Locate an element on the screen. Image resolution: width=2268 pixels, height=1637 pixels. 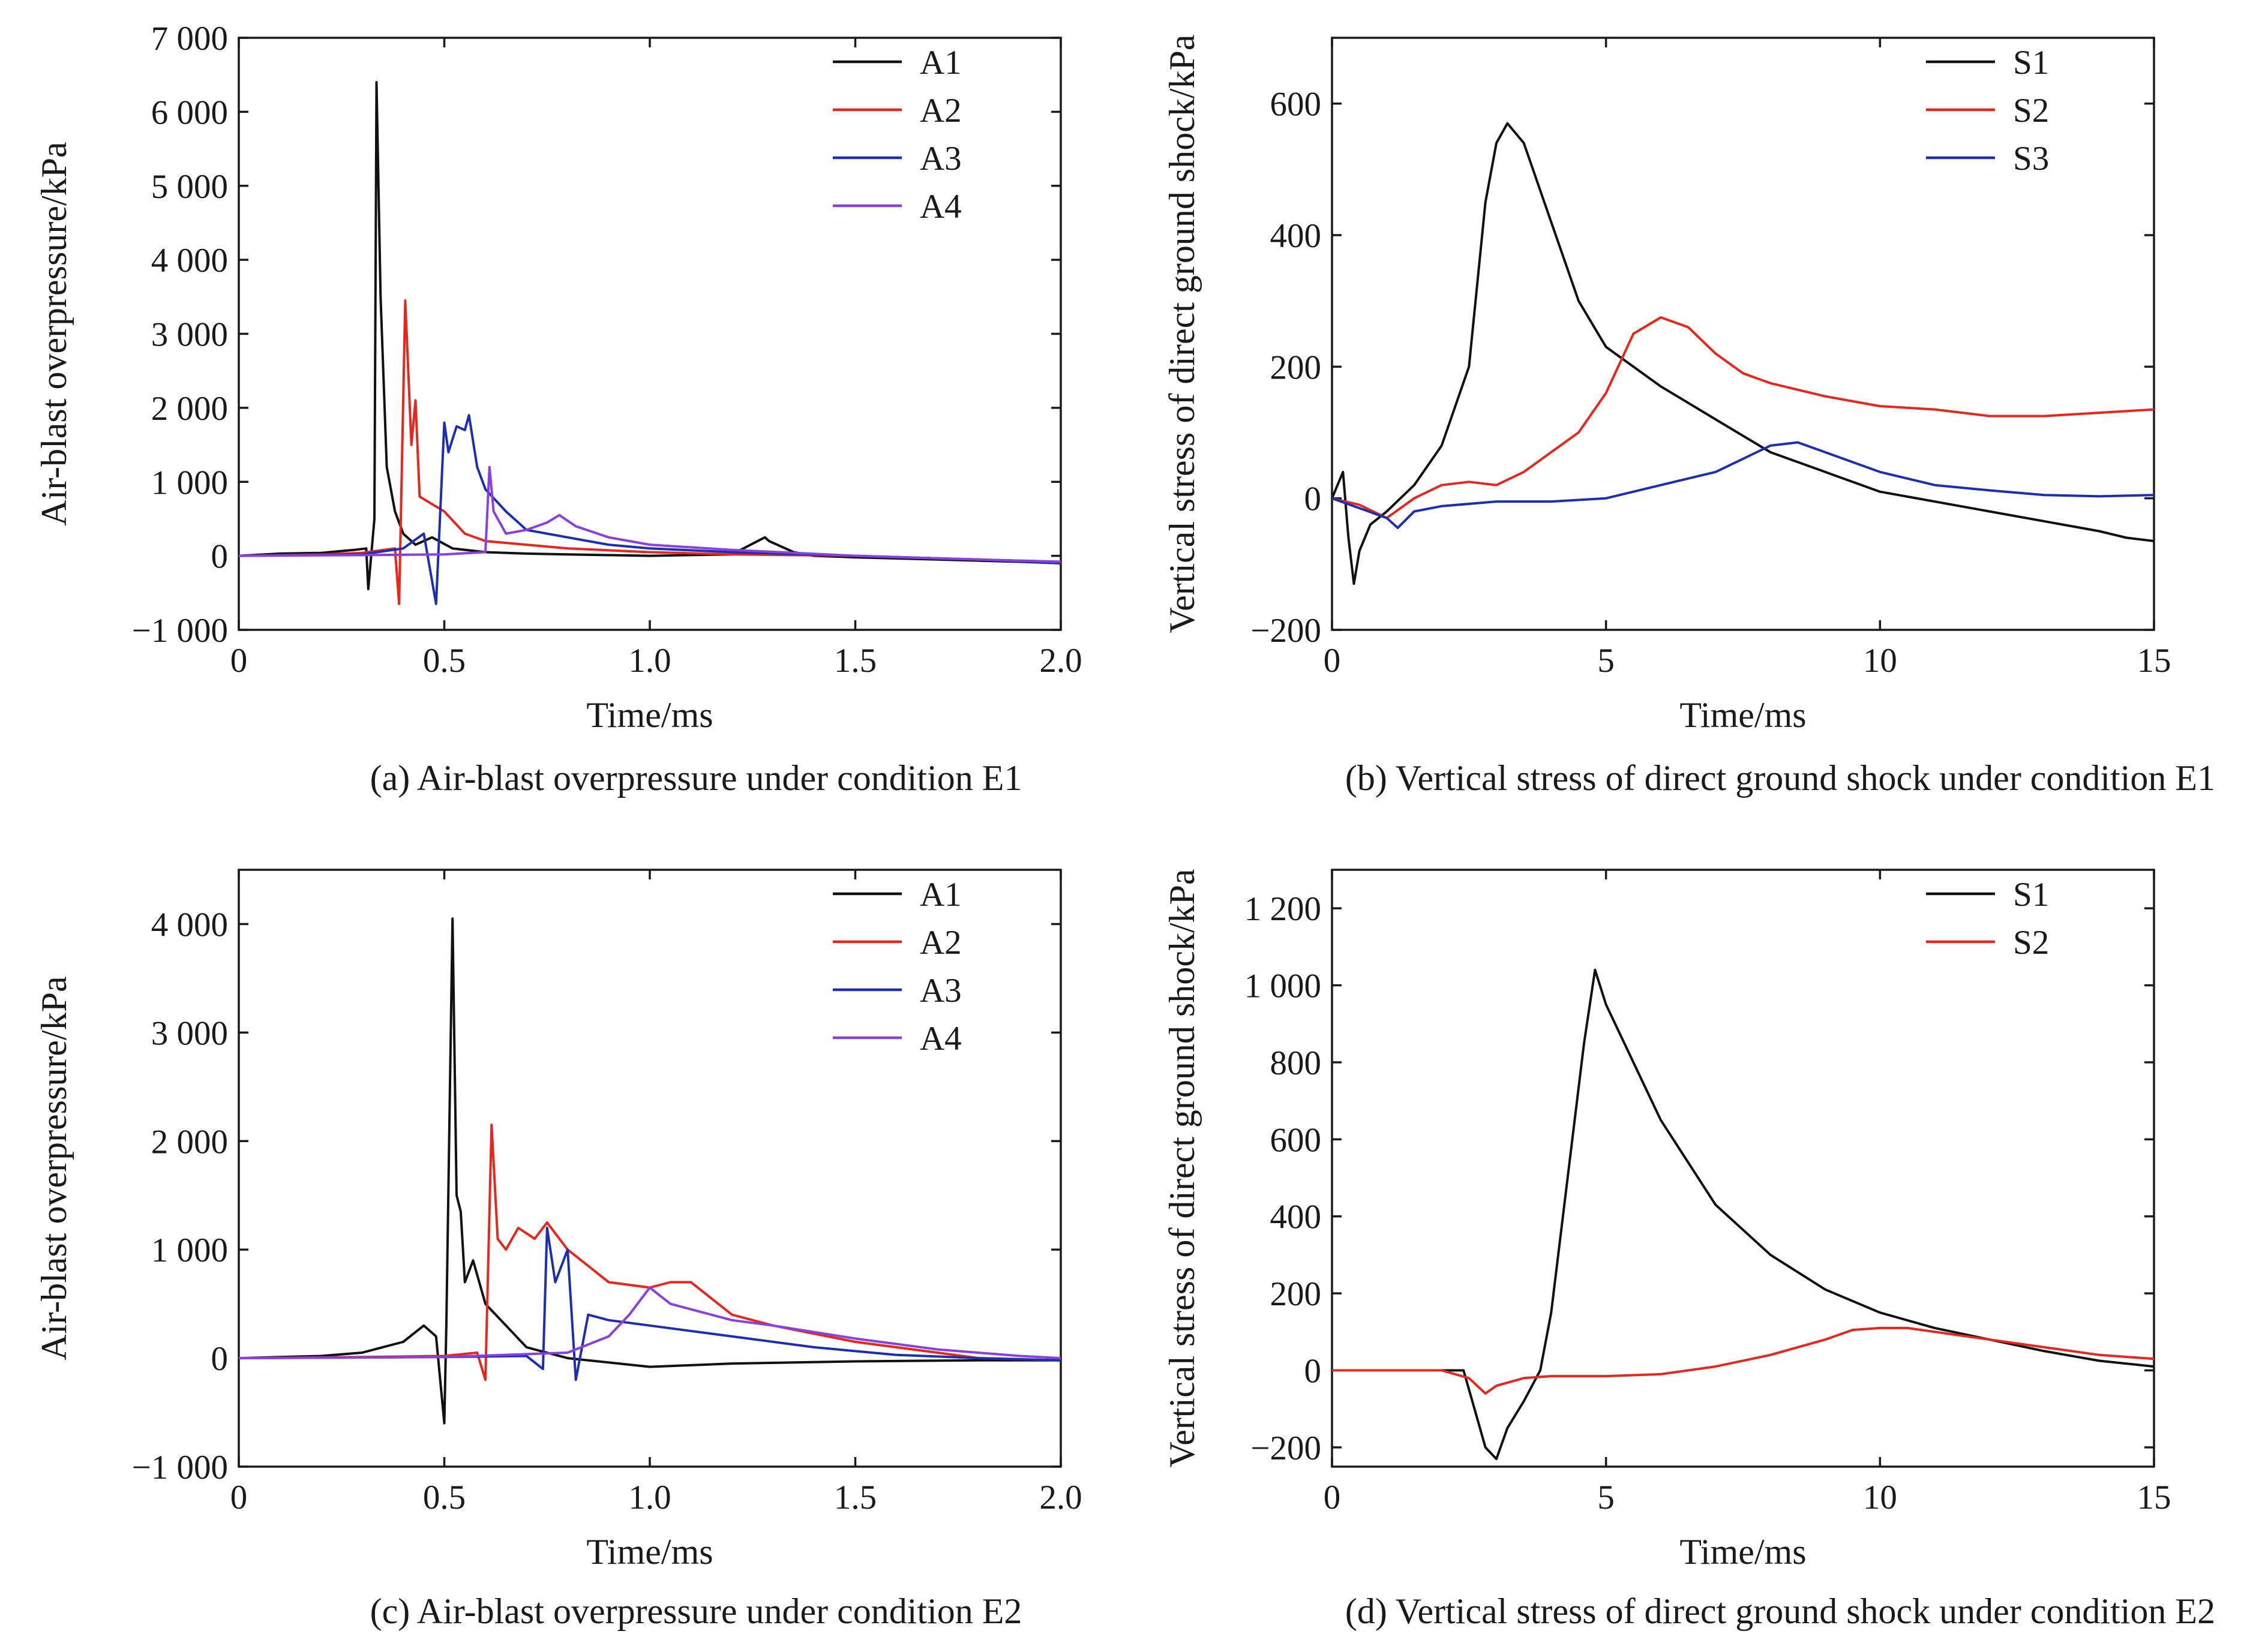
y-tick-label: 6 000 is located at coordinates (190, 113).